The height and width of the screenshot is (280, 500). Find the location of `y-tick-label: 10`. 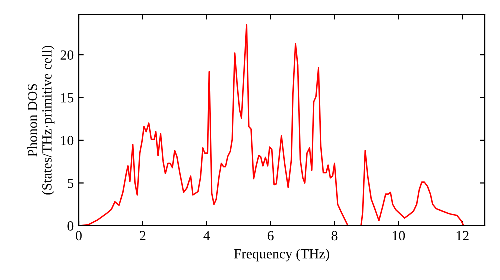

y-tick-label: 10 is located at coordinates (67, 141).